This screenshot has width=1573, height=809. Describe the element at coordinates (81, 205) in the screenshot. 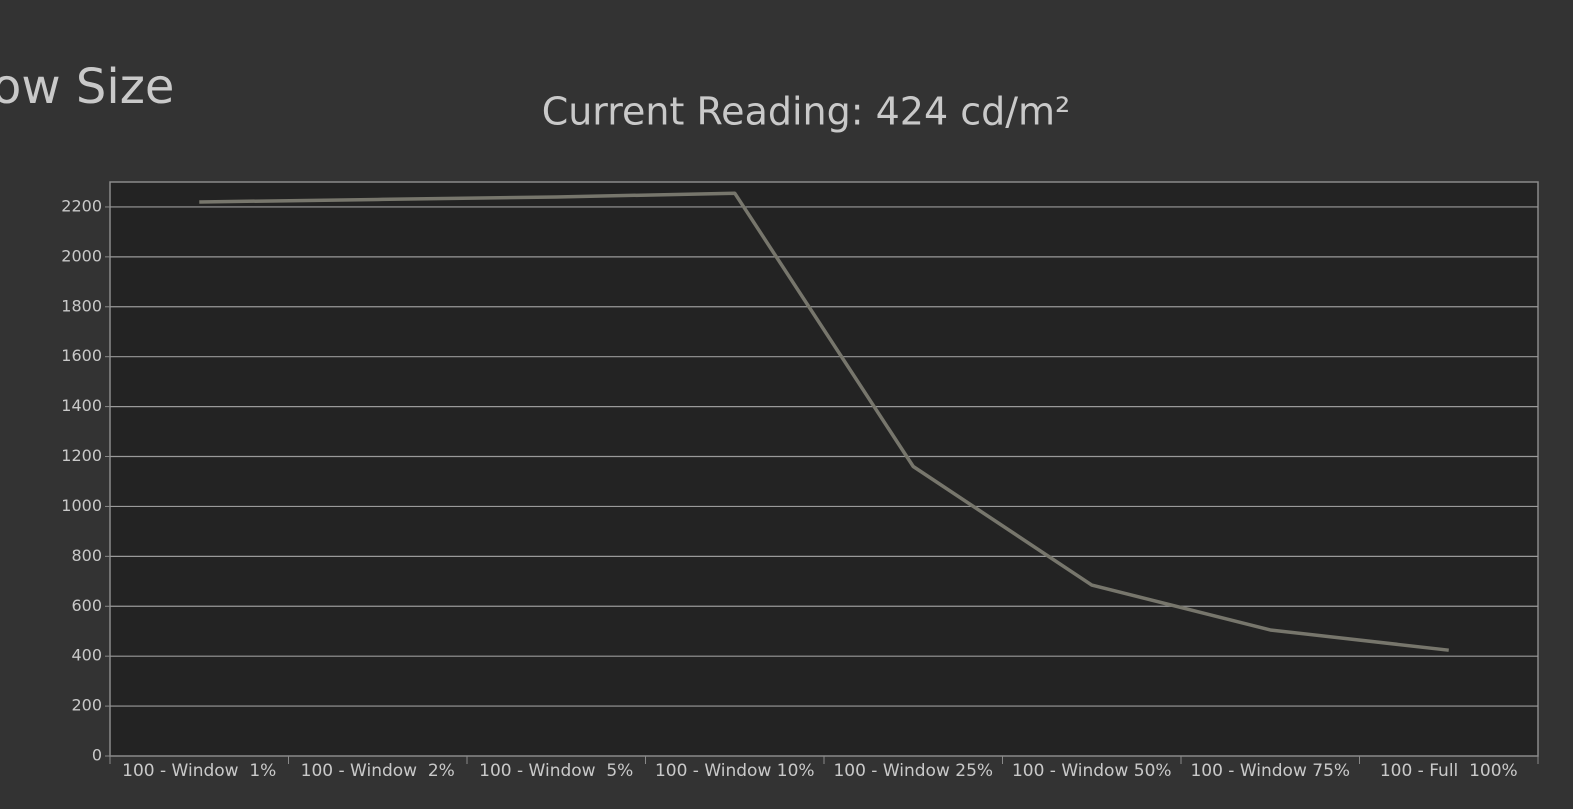

I see `y-tick-label: 2200` at that location.